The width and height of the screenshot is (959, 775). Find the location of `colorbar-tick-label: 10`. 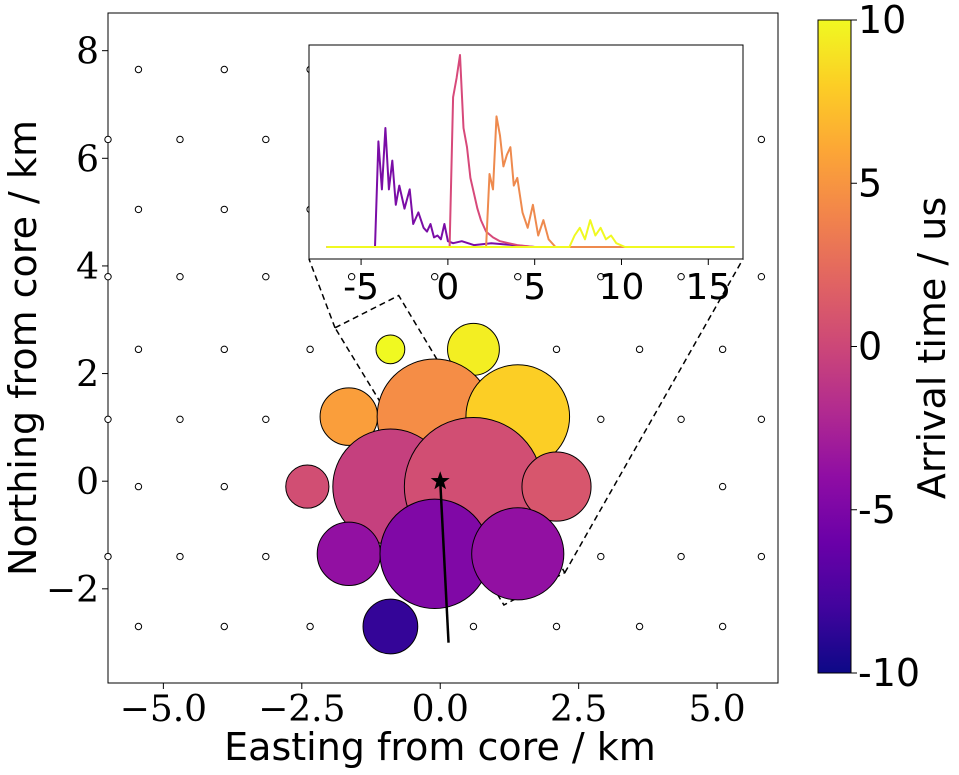

colorbar-tick-label: 10 is located at coordinates (882, 21).